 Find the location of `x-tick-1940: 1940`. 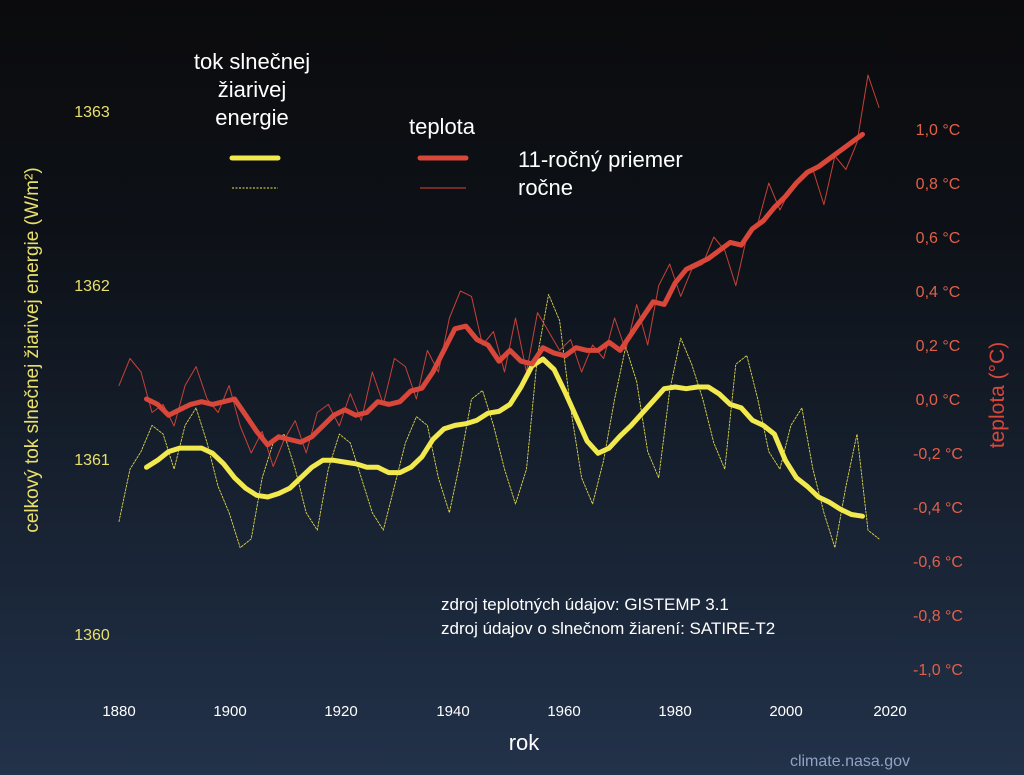

x-tick-1940: 1940 is located at coordinates (452, 711).